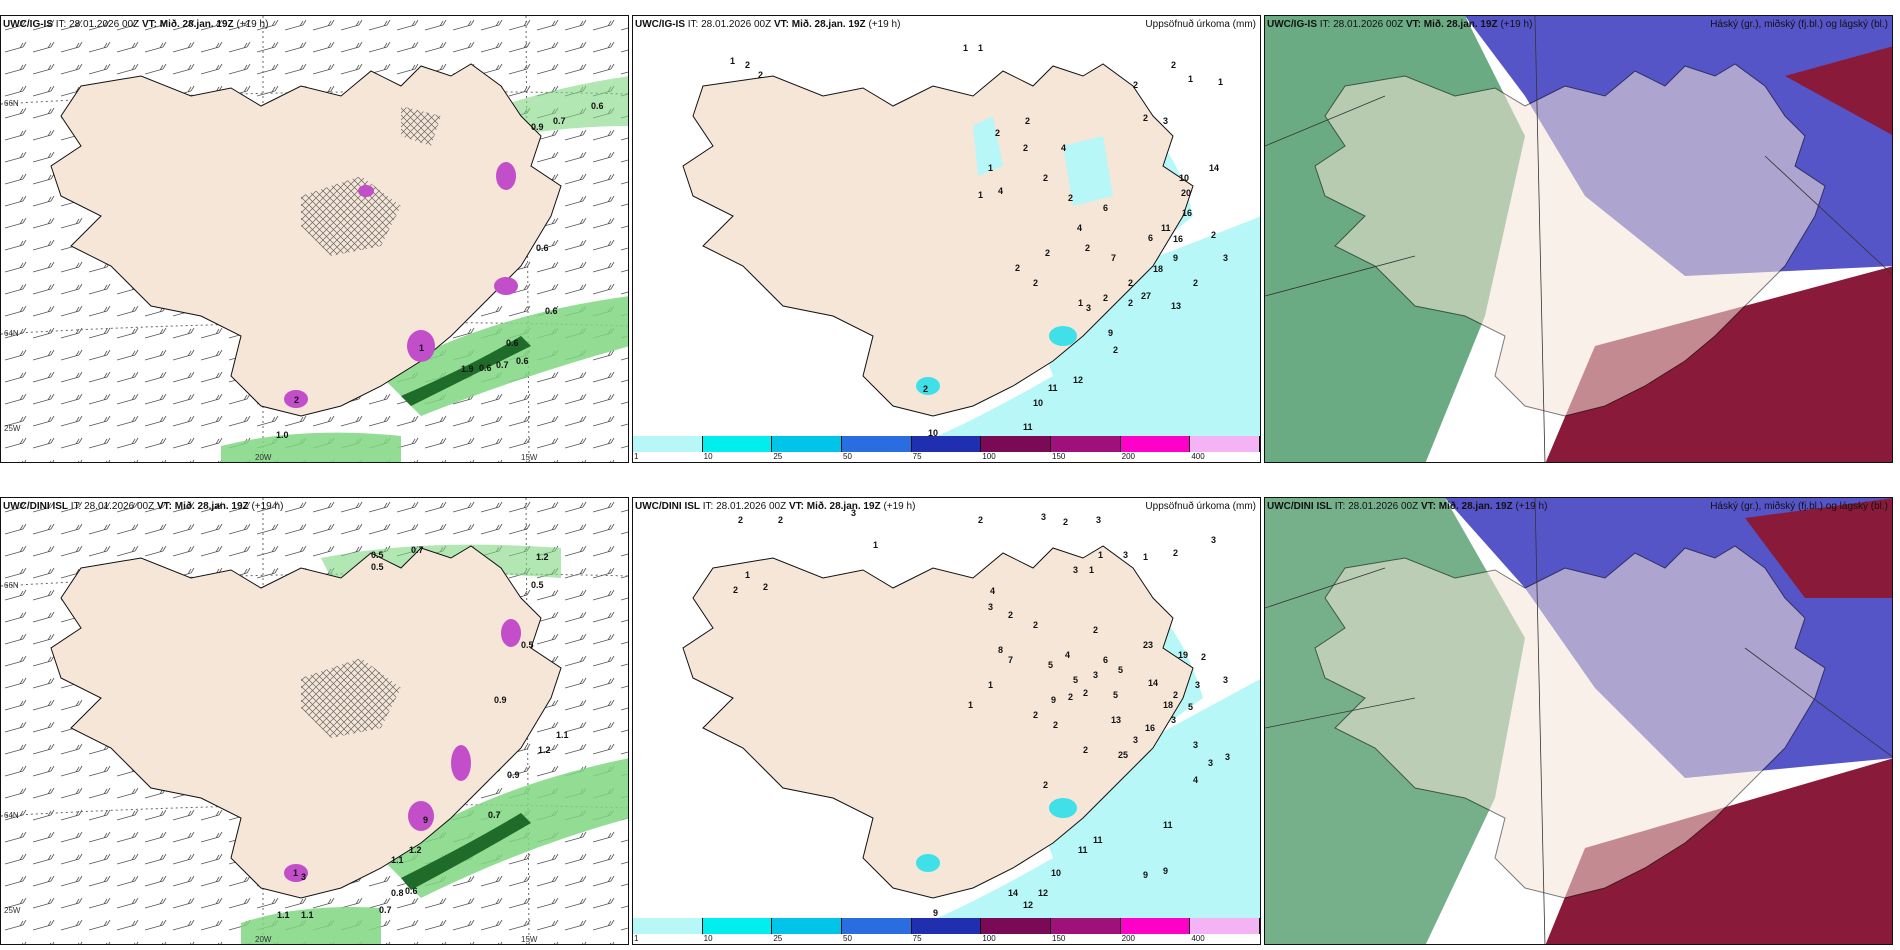 This screenshot has width=1900, height=950. Describe the element at coordinates (542, 557) in the screenshot. I see `value-label: 1.2` at that location.